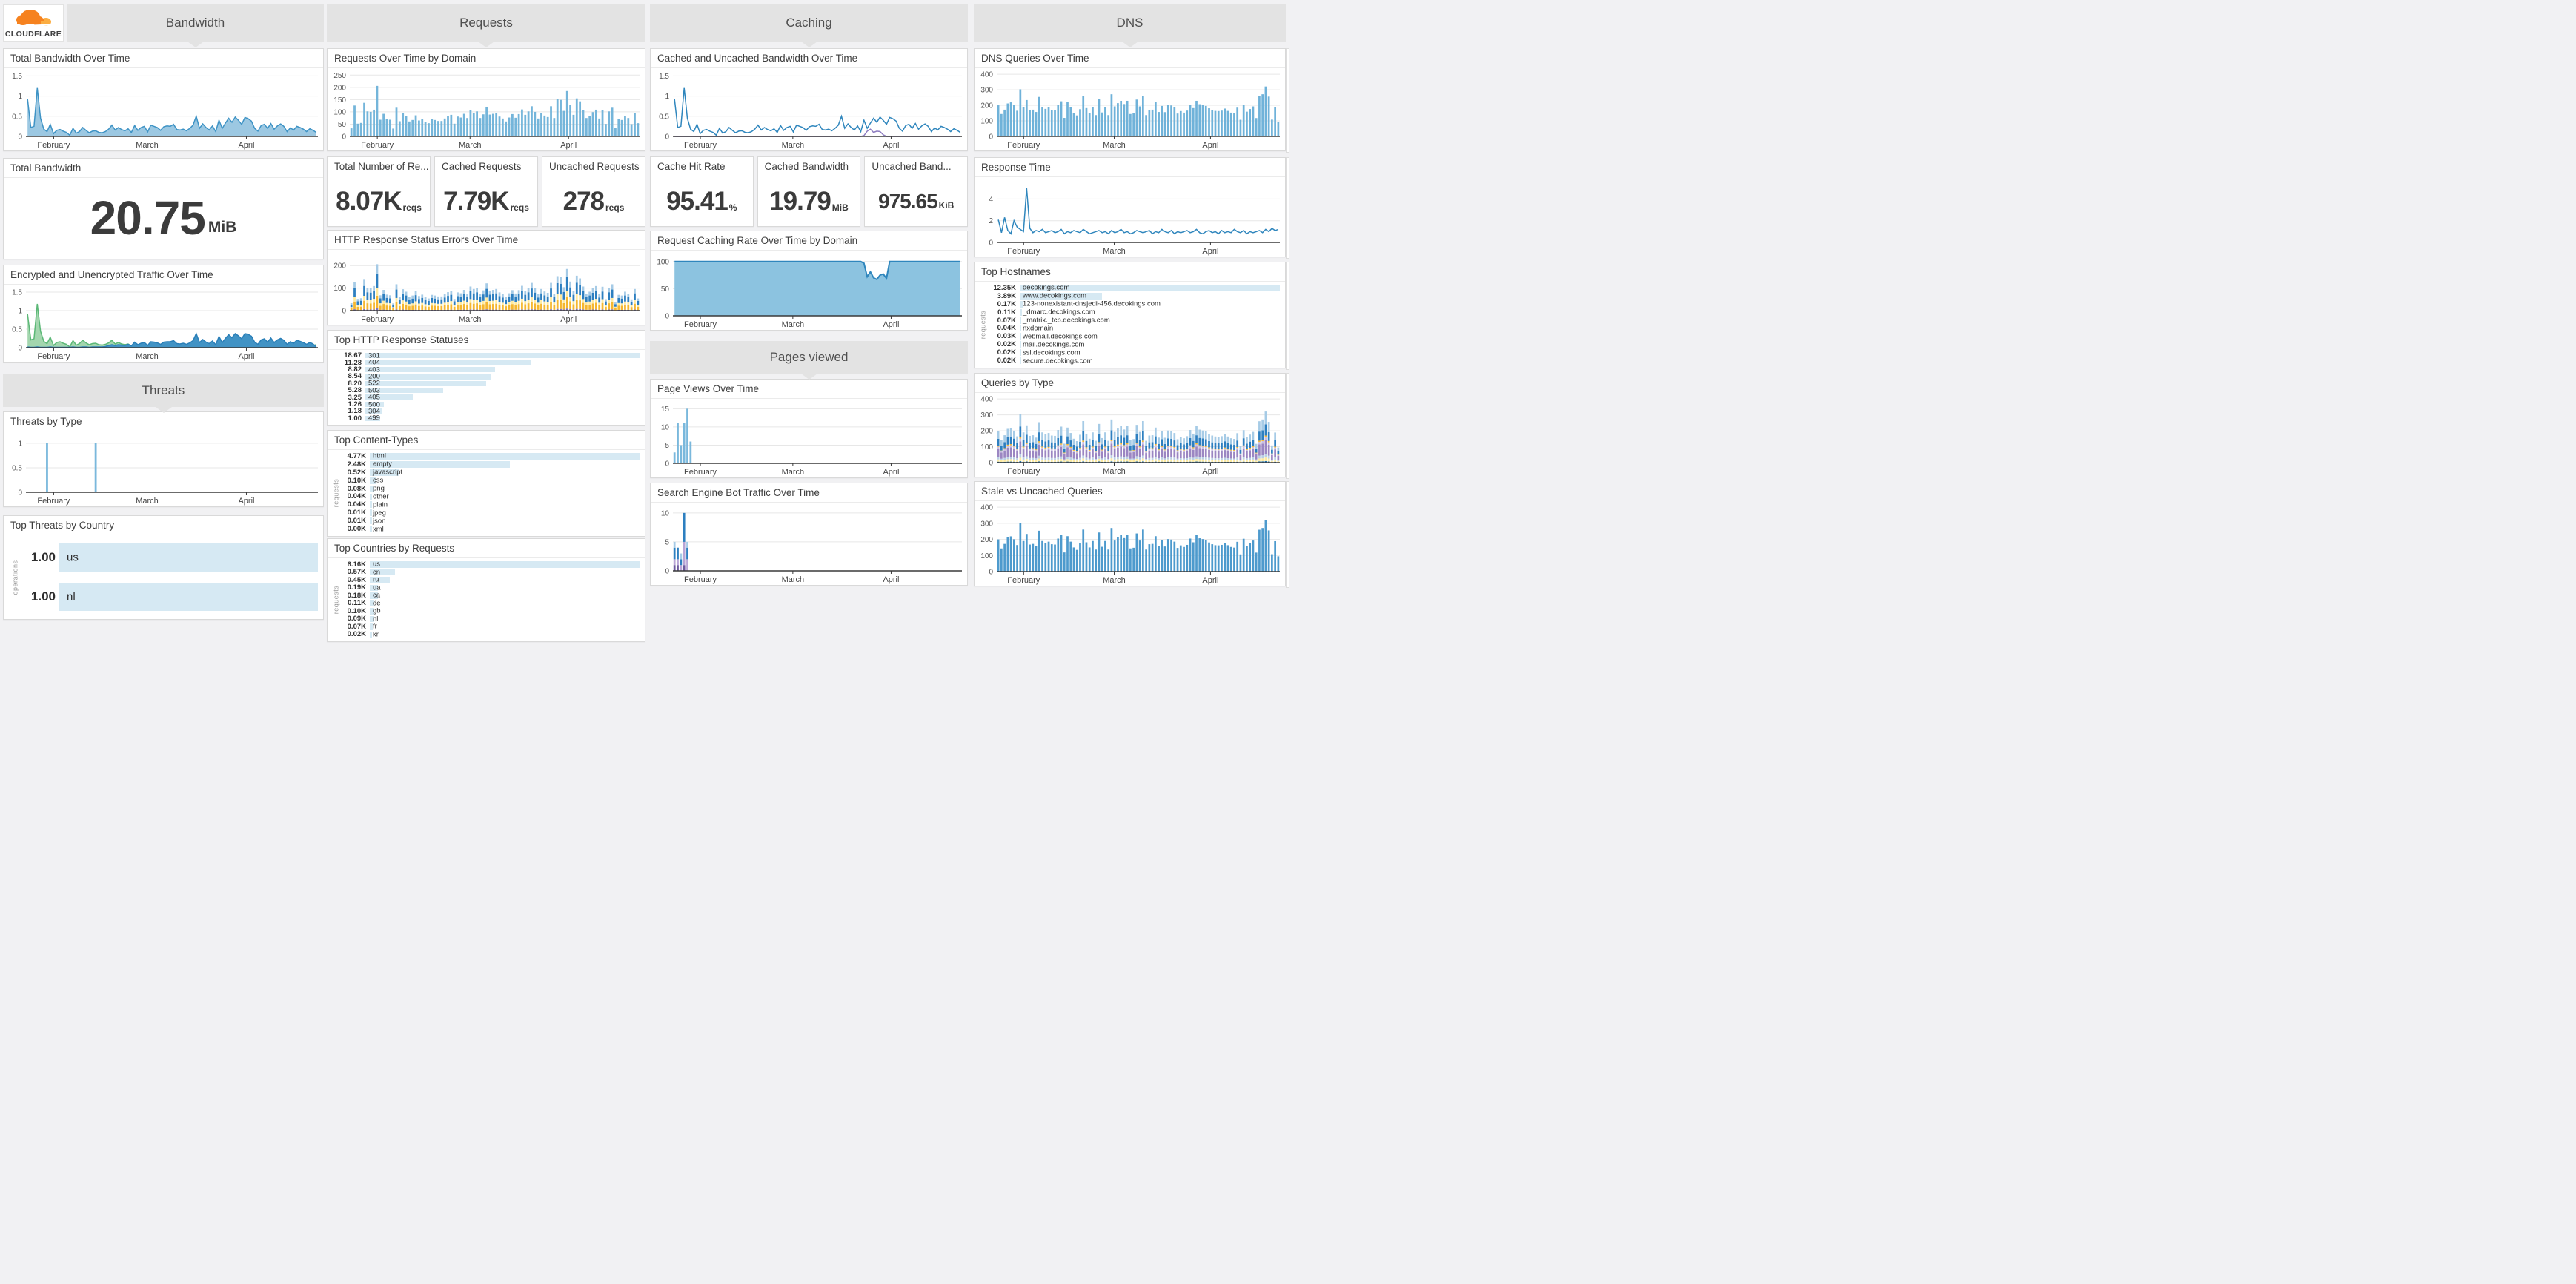 The image size is (2576, 1284). Describe the element at coordinates (412, 208) in the screenshot. I see `metric-unit: reqs` at that location.